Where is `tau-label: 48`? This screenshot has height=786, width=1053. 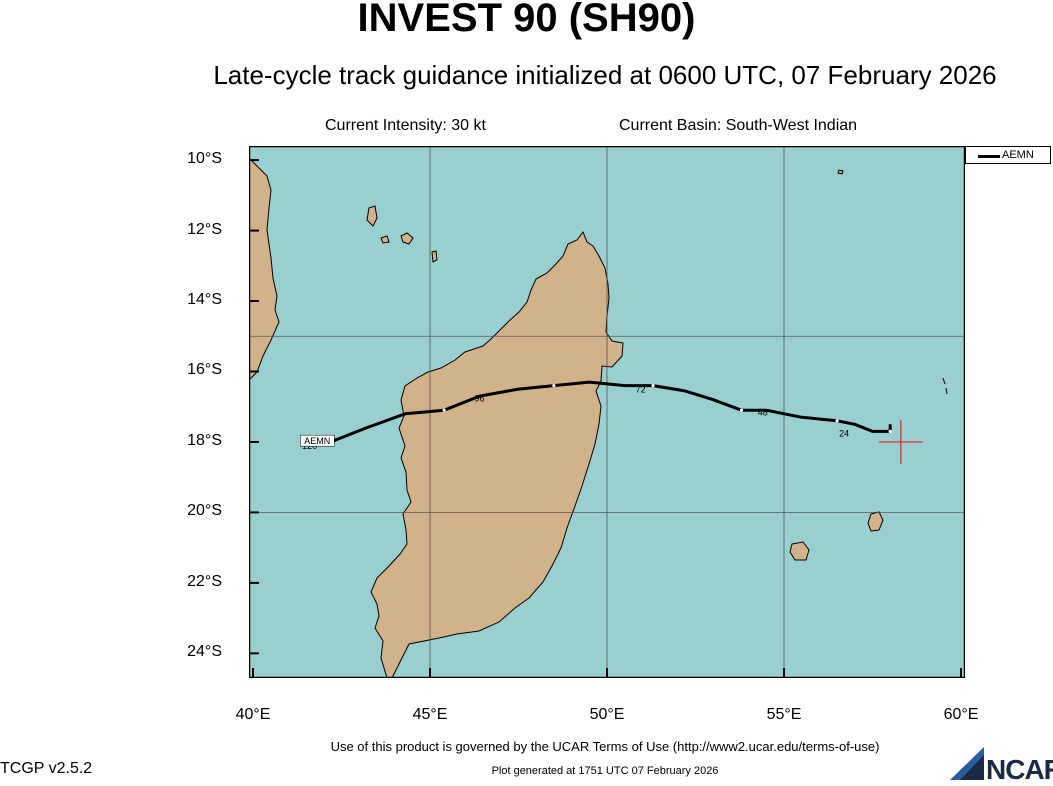 tau-label: 48 is located at coordinates (763, 413).